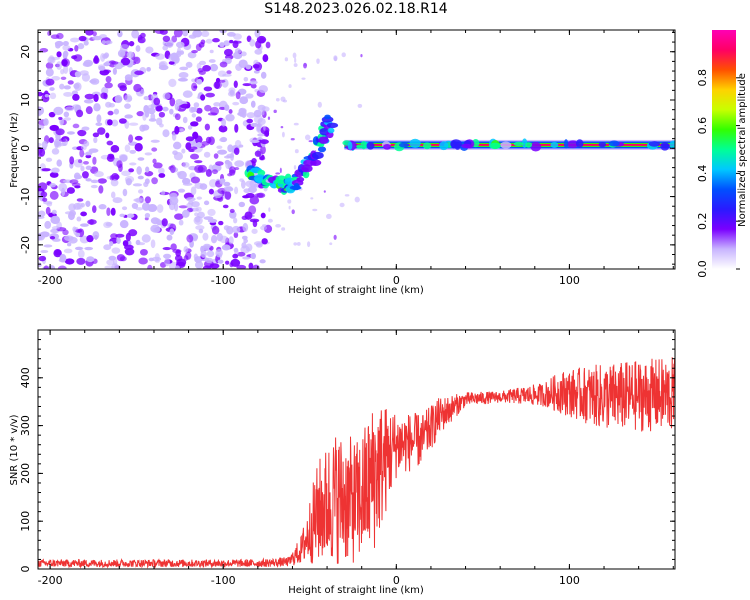  What do you see at coordinates (25, 148) in the screenshot?
I see `spectrogram-y-tick-label: 0` at bounding box center [25, 148].